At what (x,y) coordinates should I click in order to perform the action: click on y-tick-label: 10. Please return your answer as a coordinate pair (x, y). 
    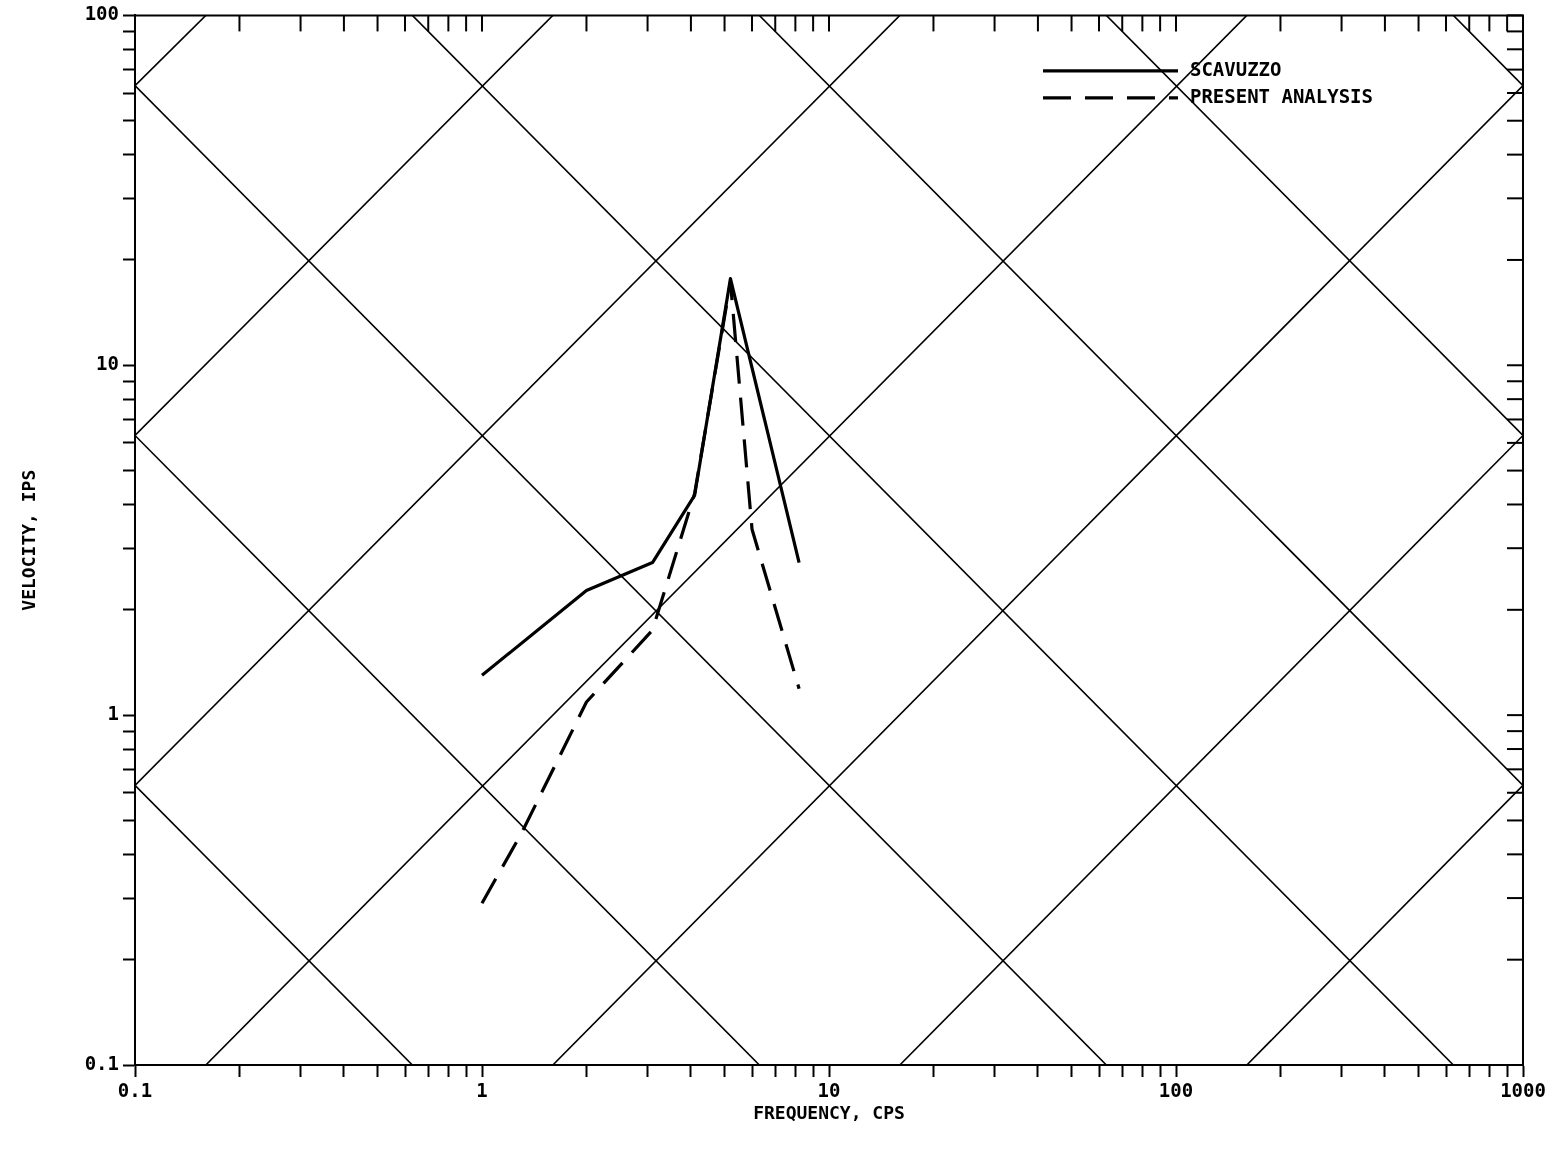
    Looking at the image, I should click on (107, 363).